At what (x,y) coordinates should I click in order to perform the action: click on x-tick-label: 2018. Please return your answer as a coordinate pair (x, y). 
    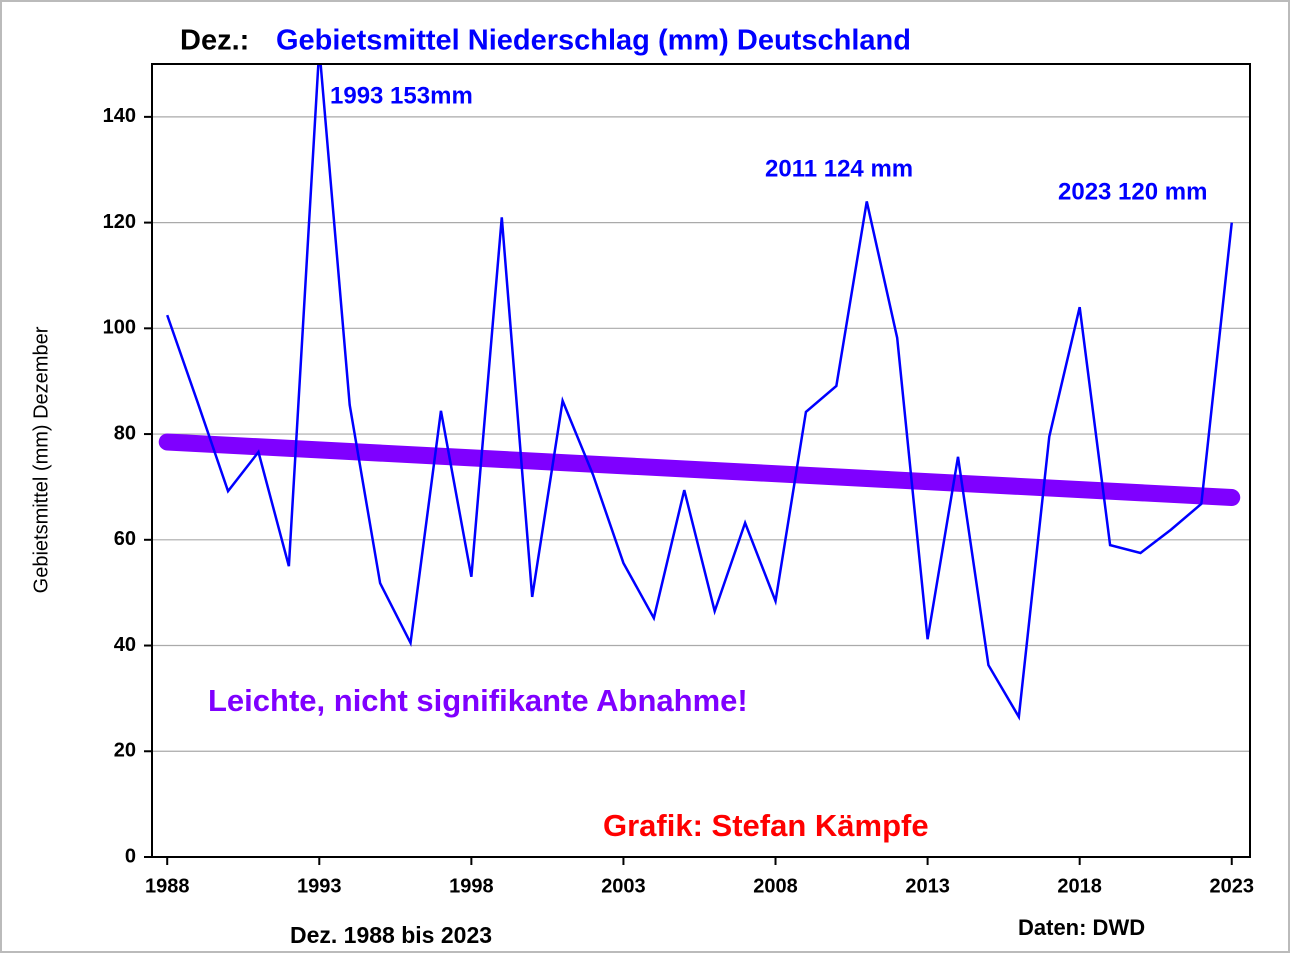
    Looking at the image, I should click on (1079, 886).